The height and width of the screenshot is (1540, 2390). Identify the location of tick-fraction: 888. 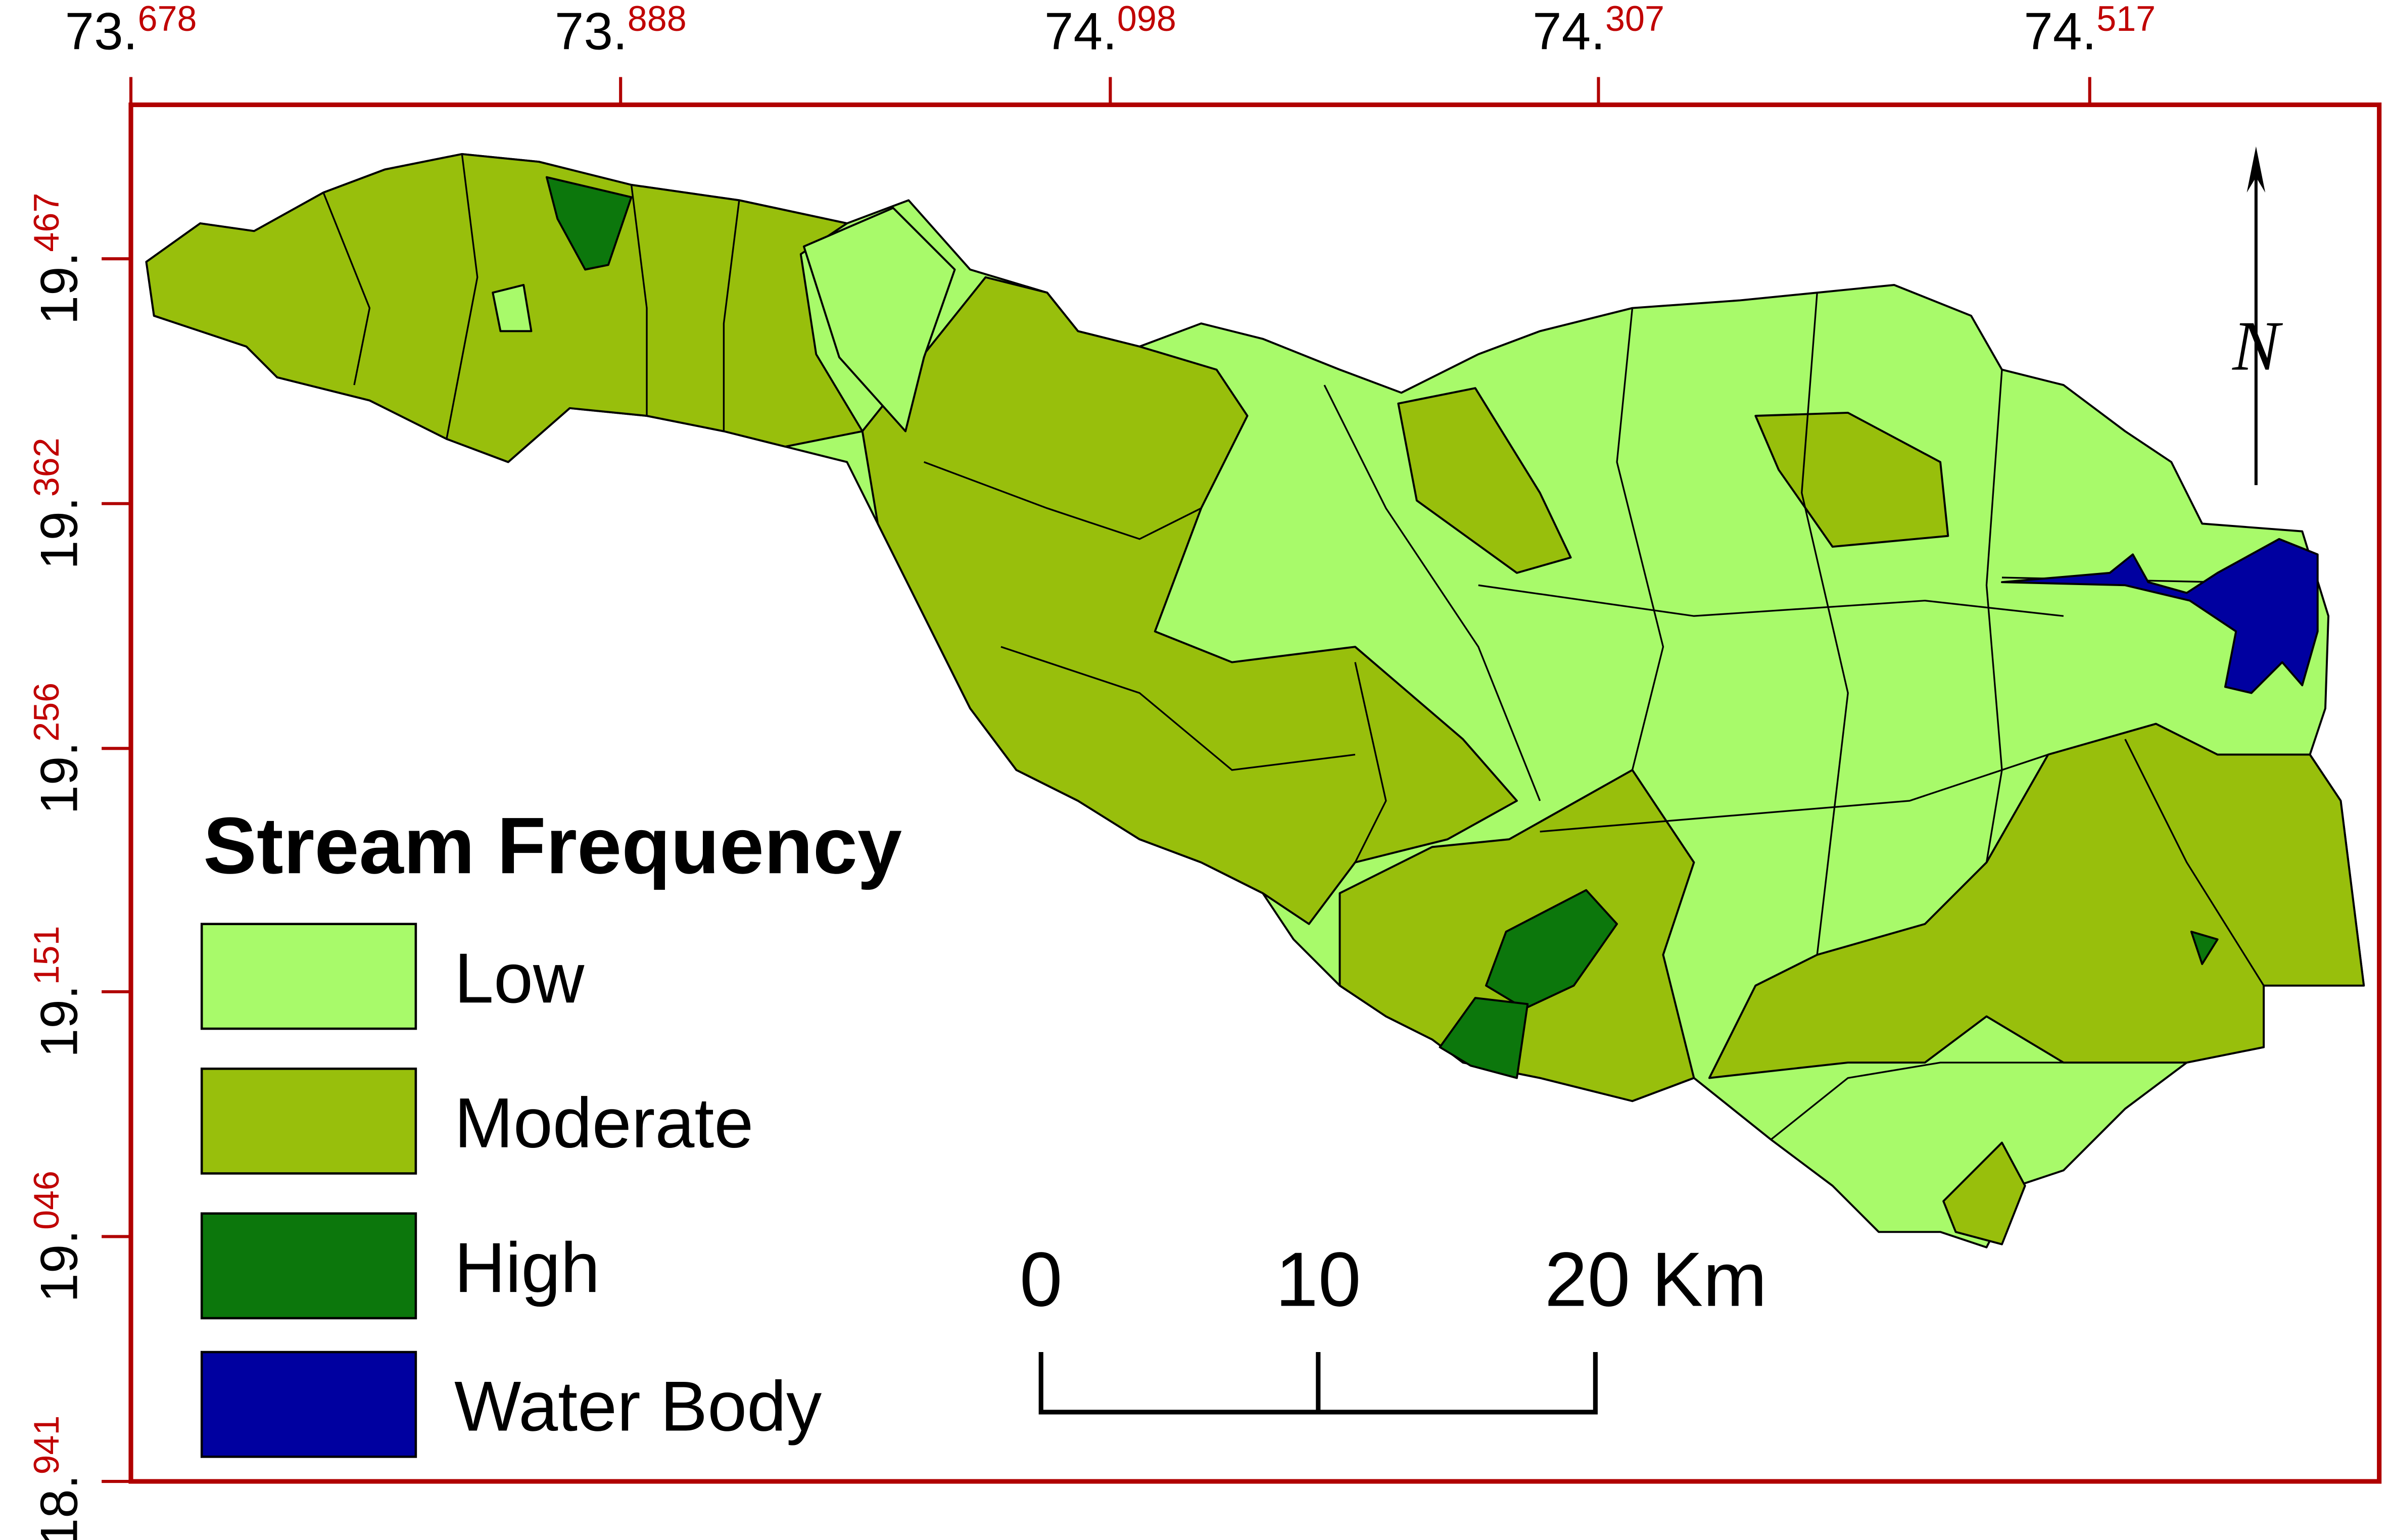
(657, 19).